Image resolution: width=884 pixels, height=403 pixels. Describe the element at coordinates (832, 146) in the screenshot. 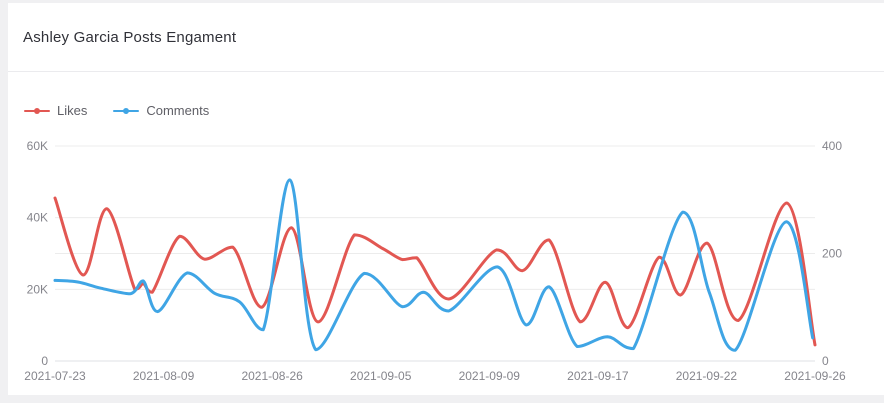

I see `y-axis-right-label: 400` at that location.